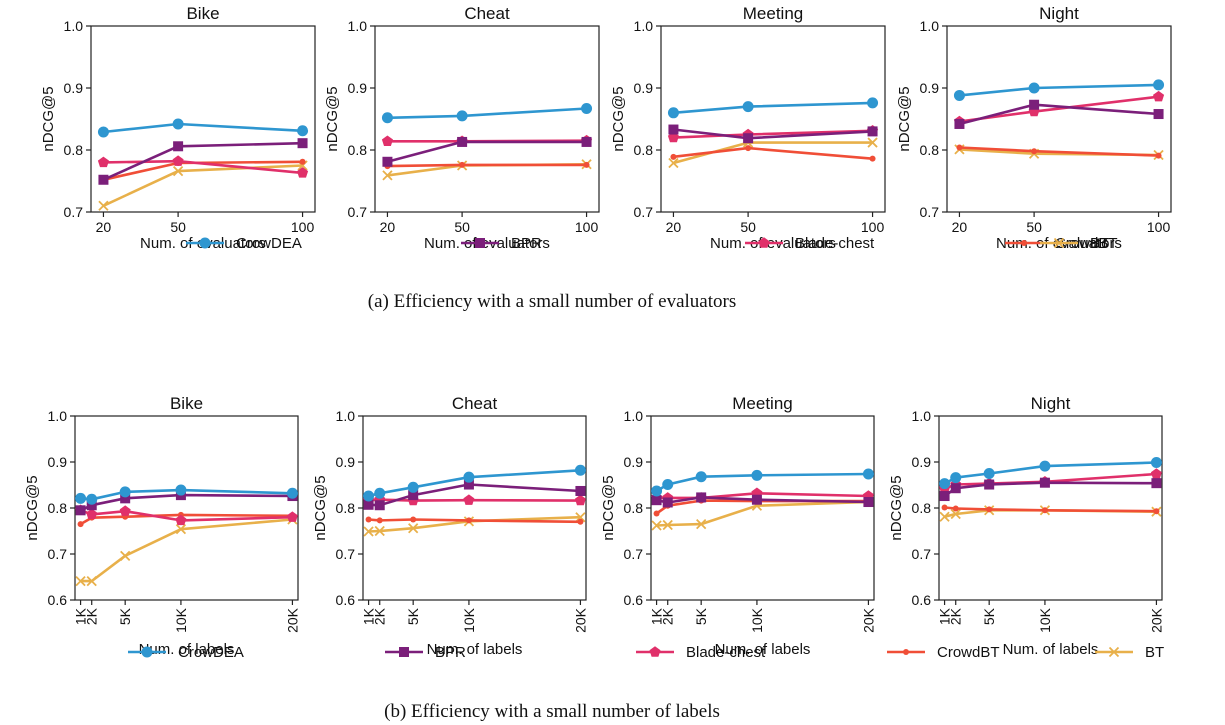 The image size is (1225, 725). Describe the element at coordinates (104, 227) in the screenshot. I see `x-tick-label: 20` at that location.